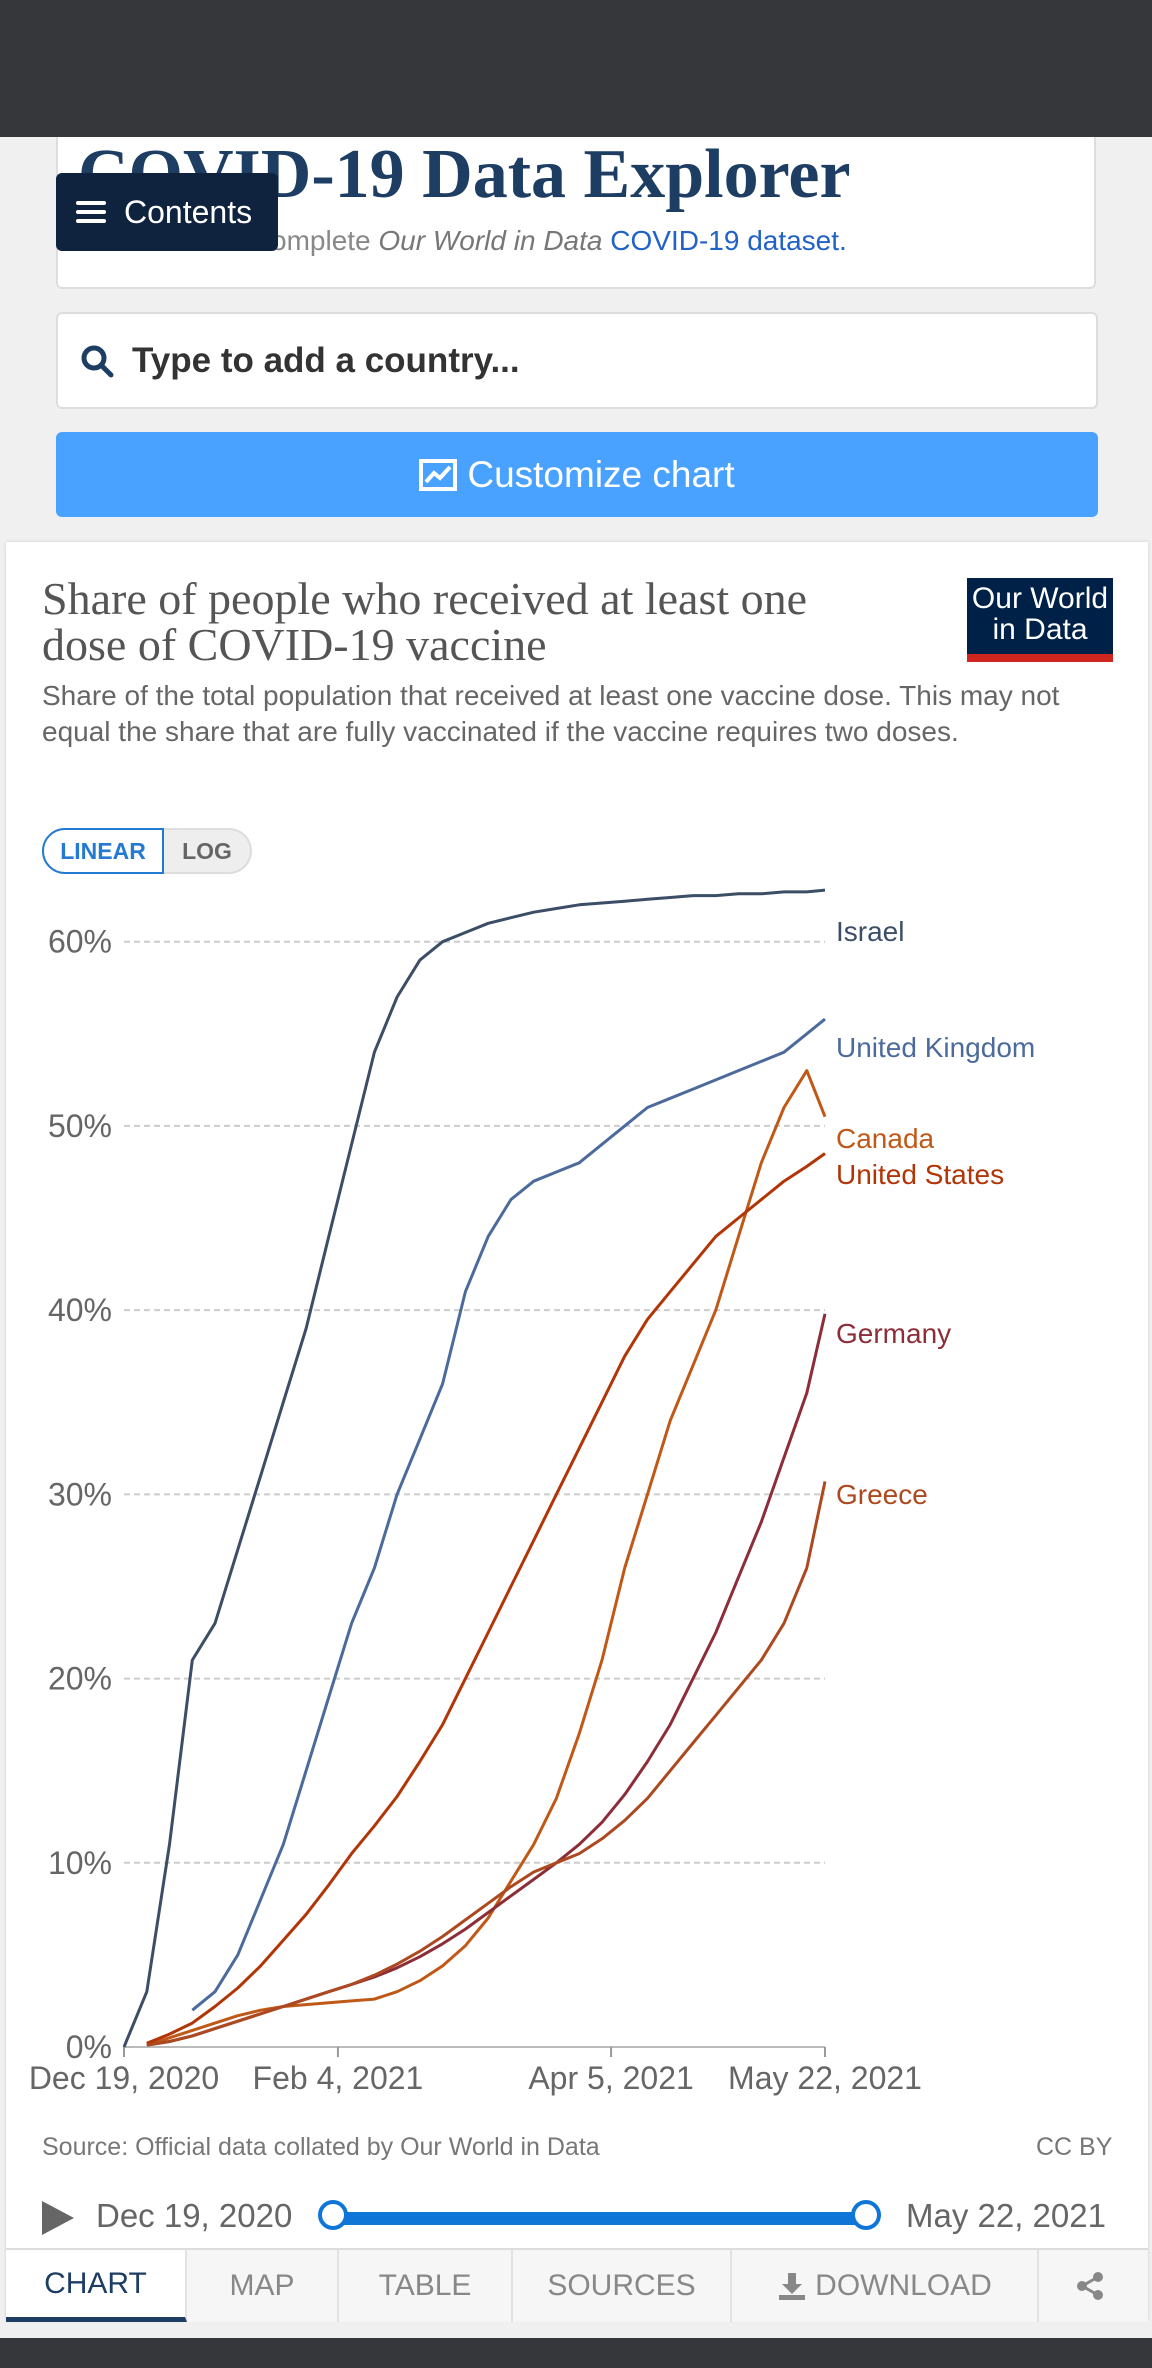  What do you see at coordinates (438, 474) in the screenshot?
I see `line-chart-icon` at bounding box center [438, 474].